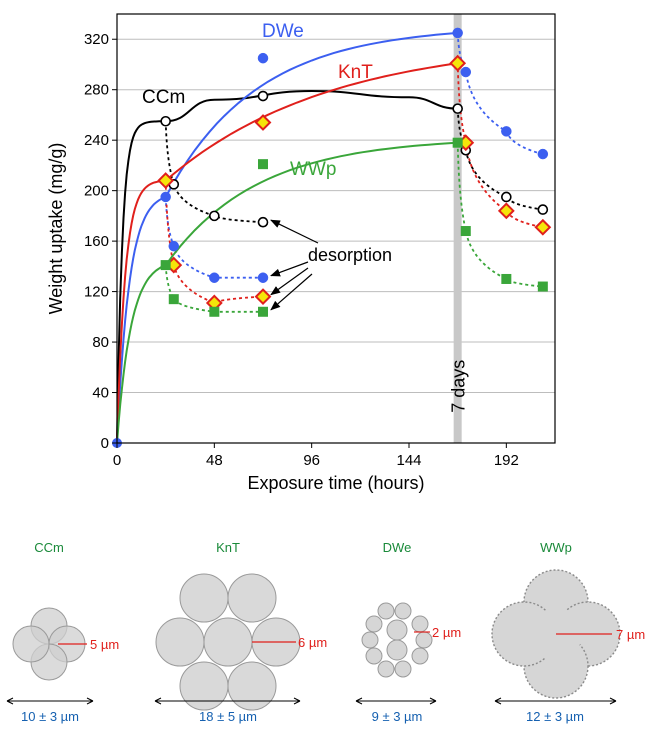 This screenshot has width=651, height=729. Describe the element at coordinates (283, 31) in the screenshot. I see `series-label-dwe: DWe` at that location.